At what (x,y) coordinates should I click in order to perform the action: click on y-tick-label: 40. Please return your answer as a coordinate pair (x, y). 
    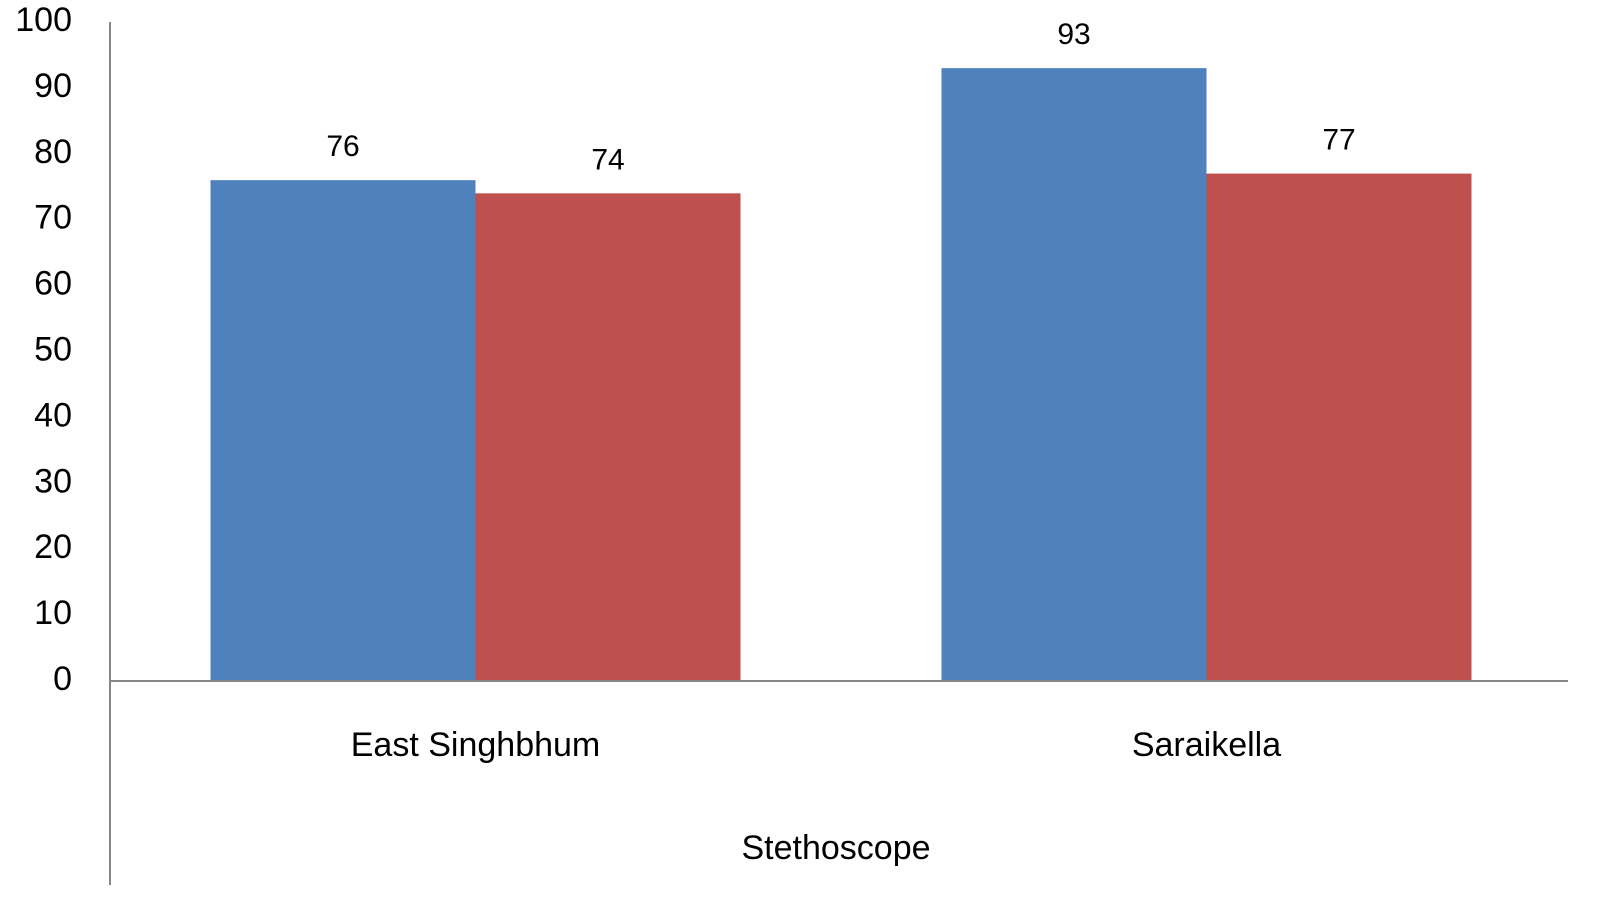
    Looking at the image, I should click on (53, 415).